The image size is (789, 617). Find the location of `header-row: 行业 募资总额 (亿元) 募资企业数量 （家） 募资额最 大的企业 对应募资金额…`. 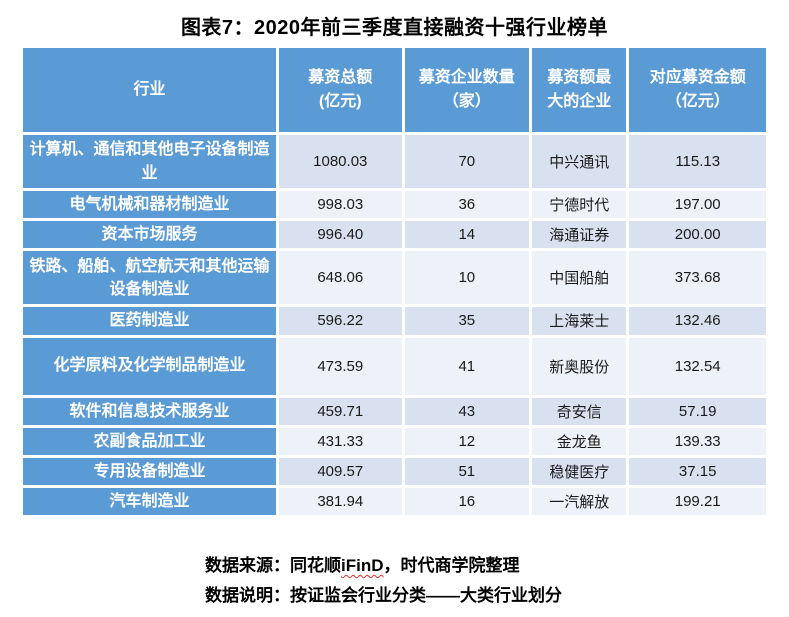

header-row: 行业 募资总额 (亿元) 募资企业数量 （家） 募资额最 大的企业 对应募资金额… is located at coordinates (394, 90).